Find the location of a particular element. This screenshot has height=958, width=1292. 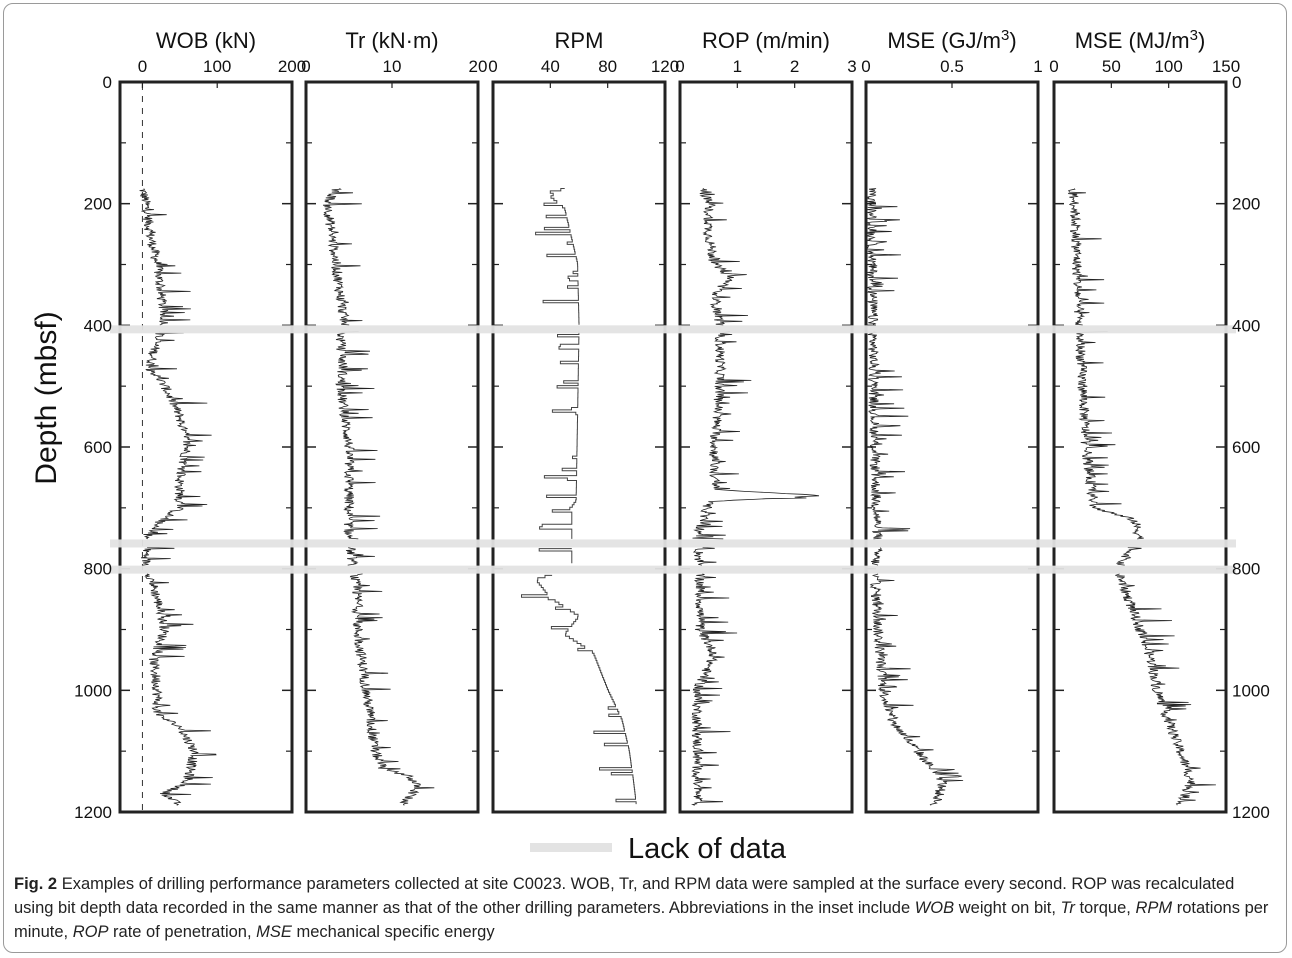

x-tick-label: 200 is located at coordinates (292, 66).